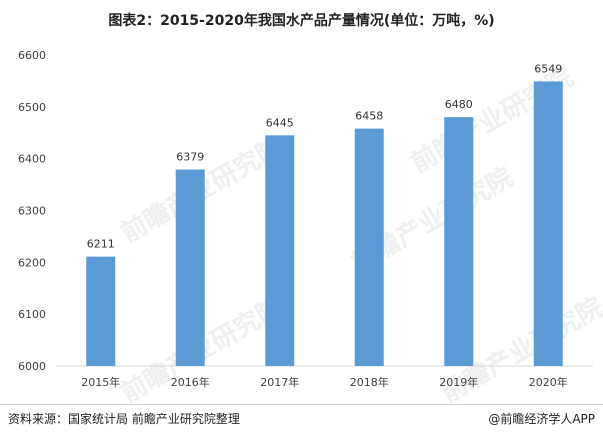  I want to click on x-tick-label: 2017年, so click(279, 382).